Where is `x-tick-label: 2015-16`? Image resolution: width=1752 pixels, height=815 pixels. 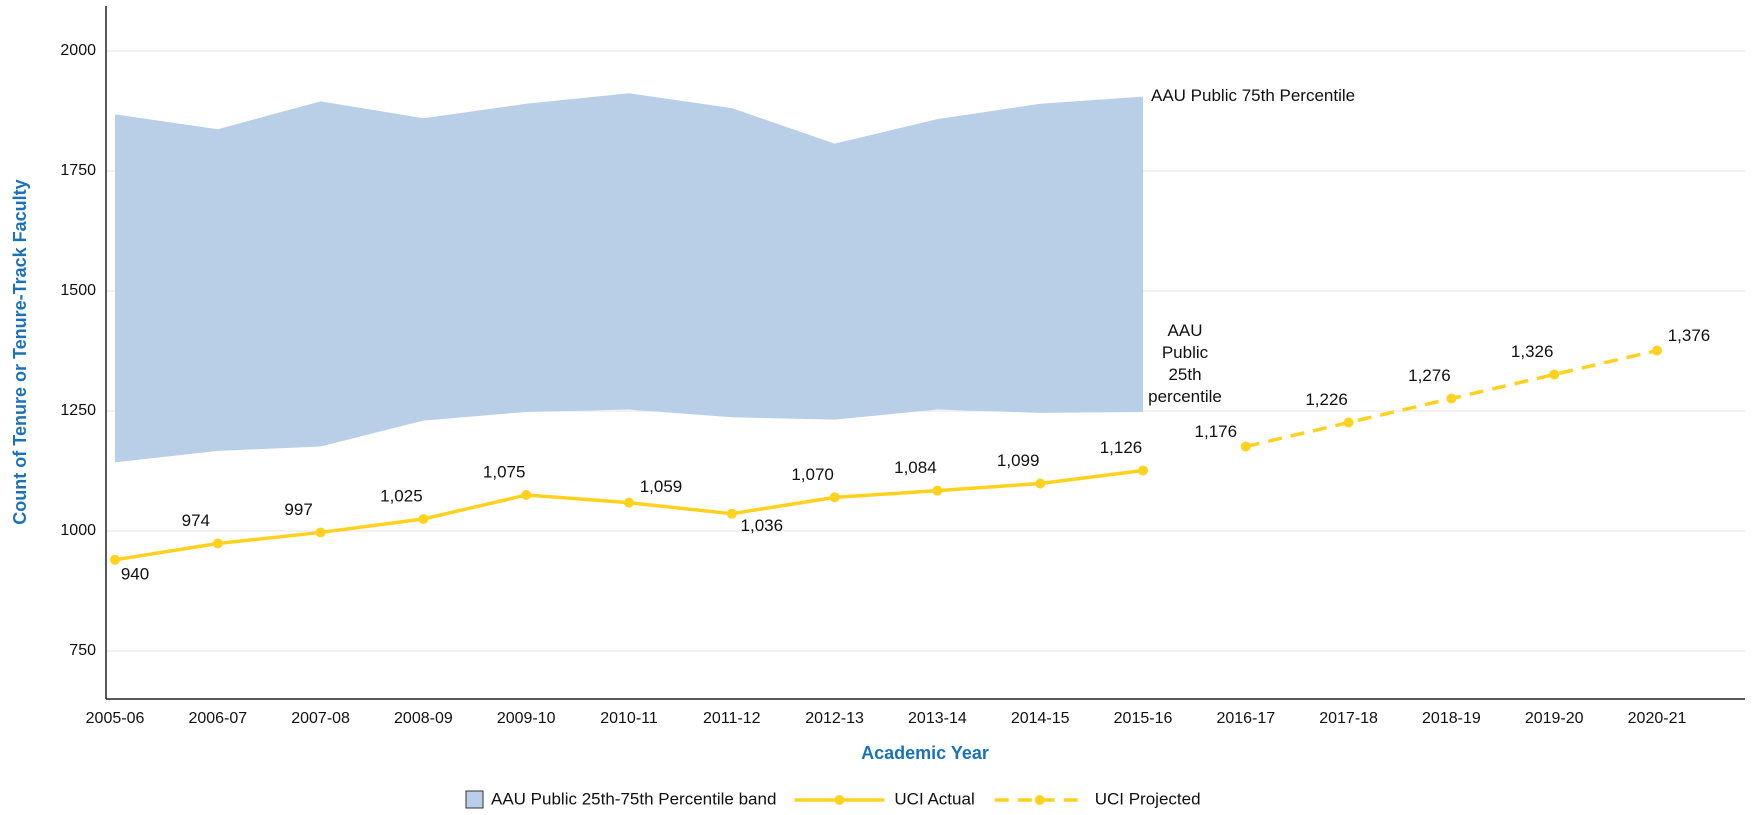 x-tick-label: 2015-16 is located at coordinates (1143, 718).